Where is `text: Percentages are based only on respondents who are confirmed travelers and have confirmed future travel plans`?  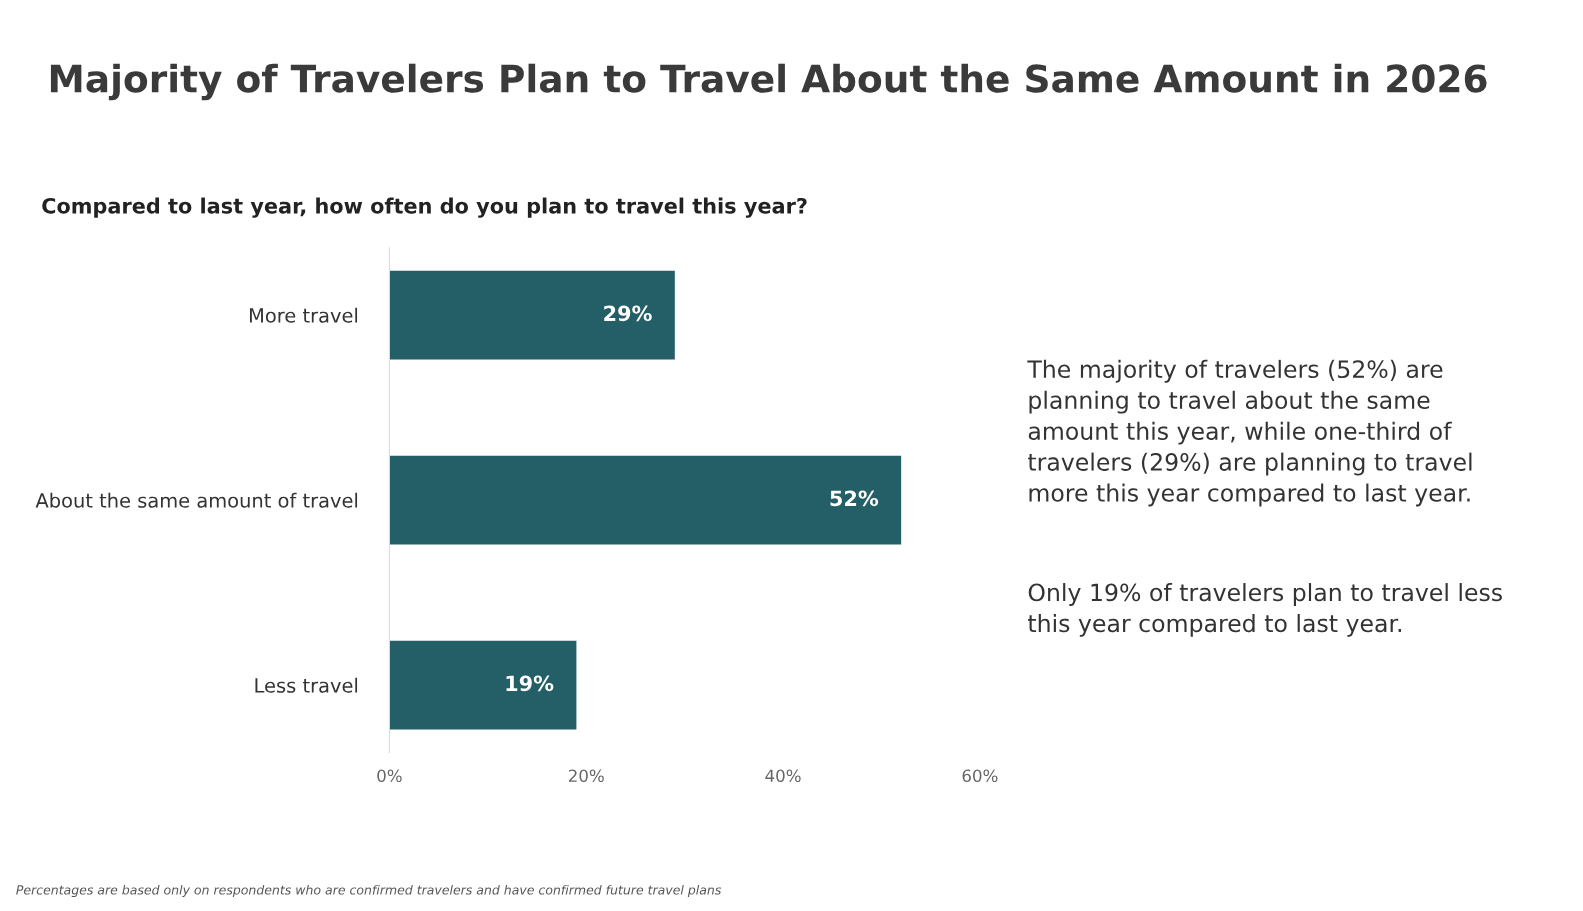
text: Percentages are based only on respondents who are confirmed travelers and have confirmed future travel plans is located at coordinates (369, 891).